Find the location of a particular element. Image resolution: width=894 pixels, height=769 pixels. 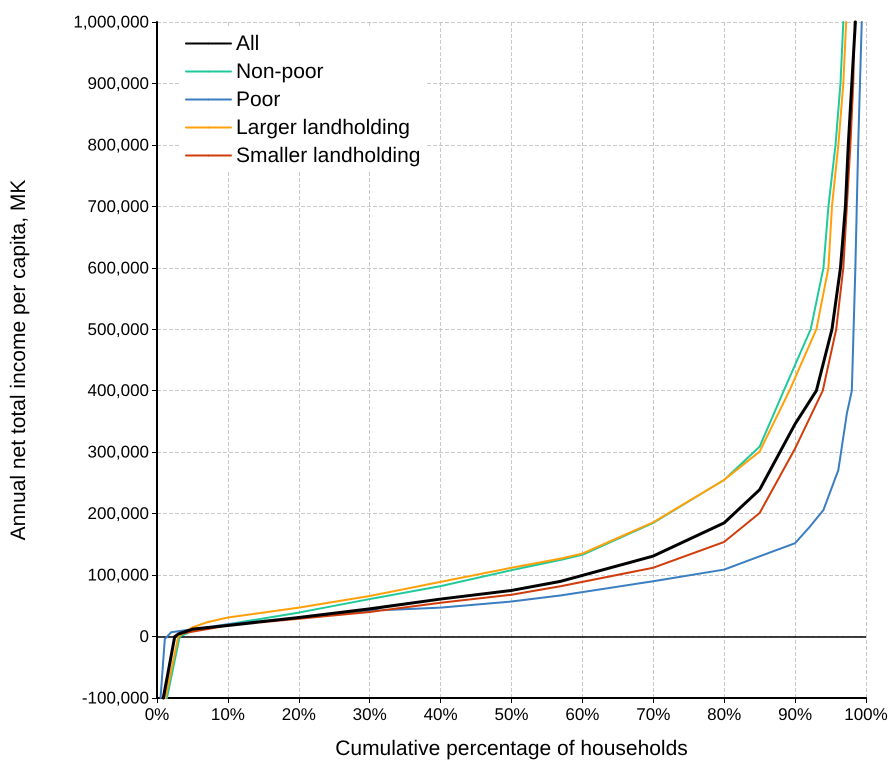

x-tick-label: 10% is located at coordinates (227, 714).